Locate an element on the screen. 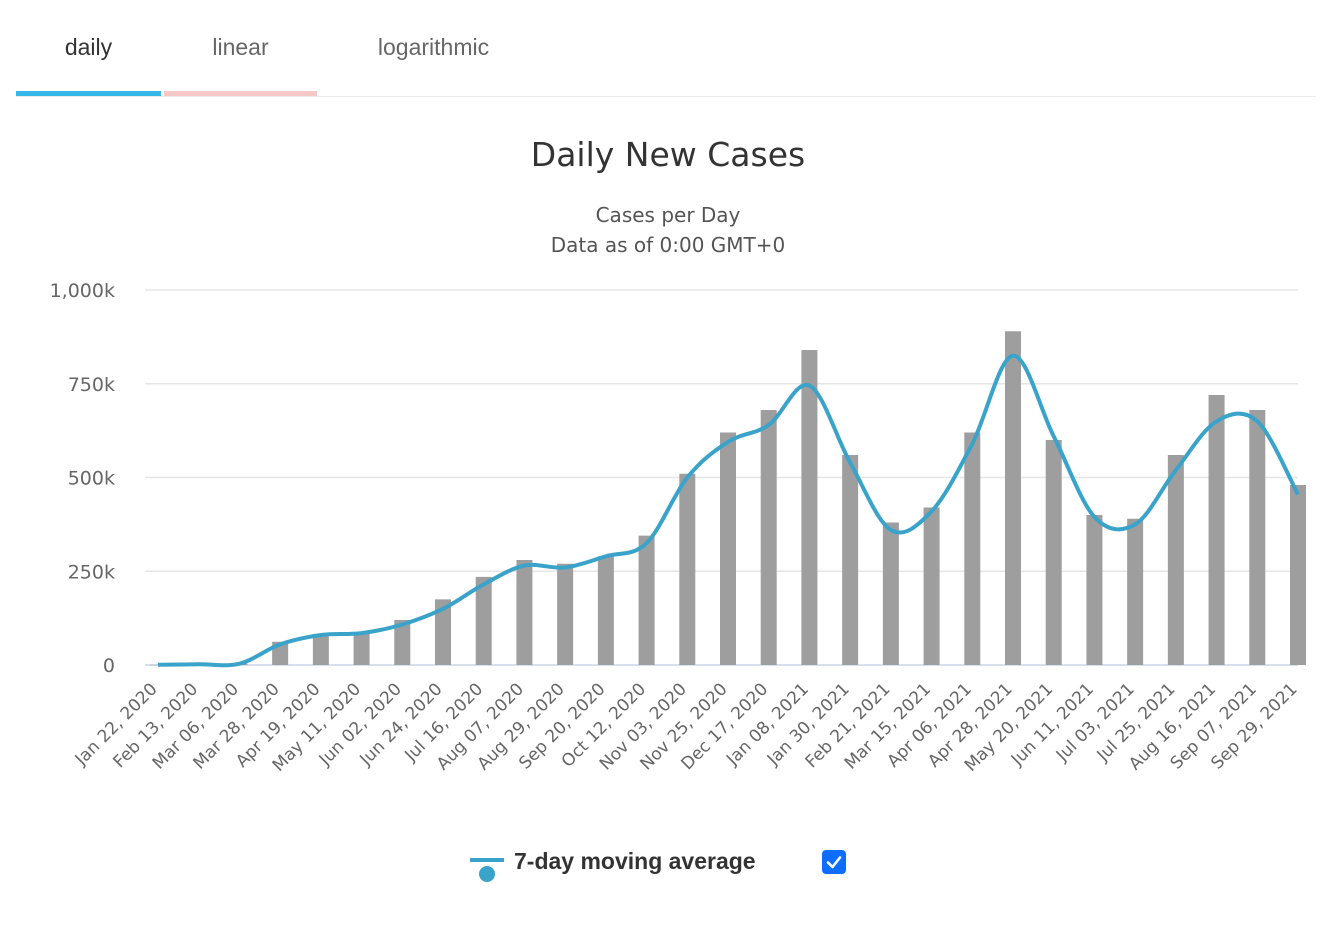  y-tick-label: 250k is located at coordinates (91, 572).